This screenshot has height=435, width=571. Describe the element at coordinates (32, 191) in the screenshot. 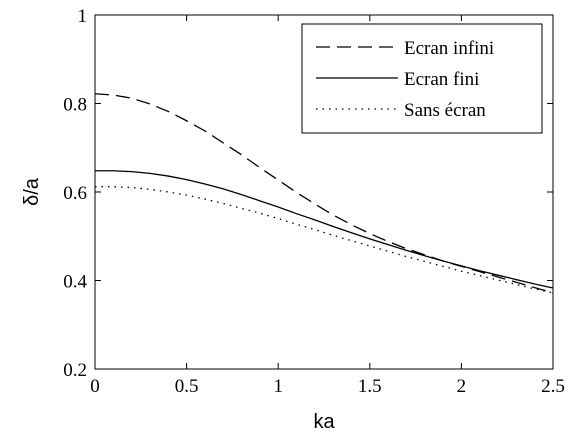

I see `y-axis-label: δ/a` at that location.